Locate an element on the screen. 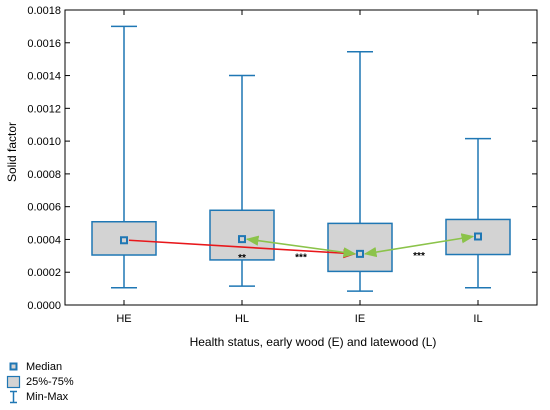  whisker-icon is located at coordinates (13, 396).